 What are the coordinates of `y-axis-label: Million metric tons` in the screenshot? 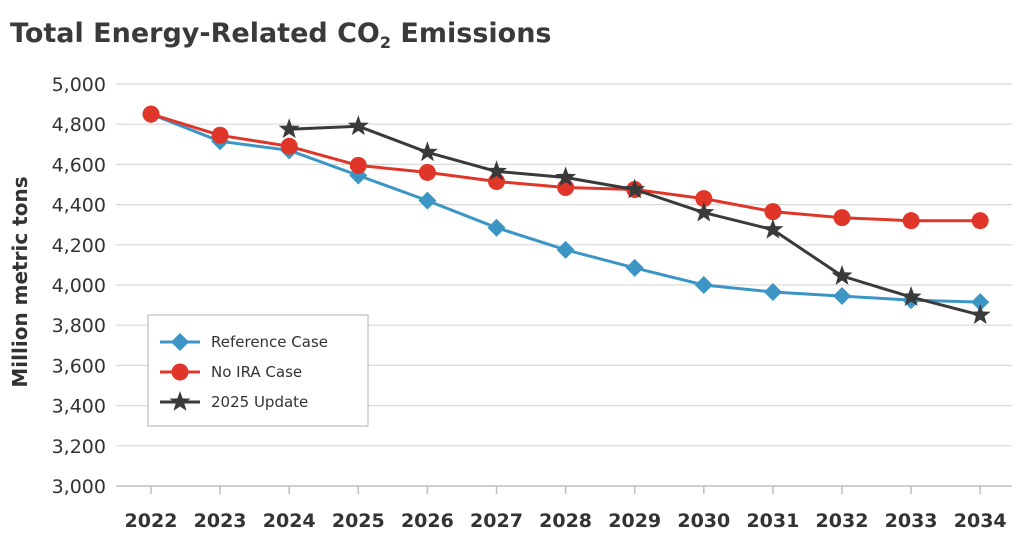 It's located at (20, 281).